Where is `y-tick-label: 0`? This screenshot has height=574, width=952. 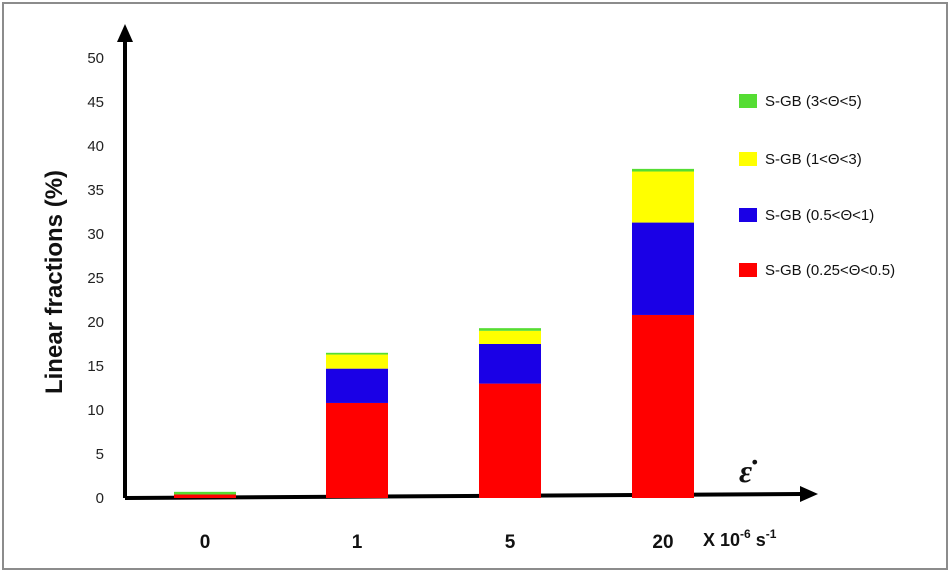 y-tick-label: 0 is located at coordinates (100, 498).